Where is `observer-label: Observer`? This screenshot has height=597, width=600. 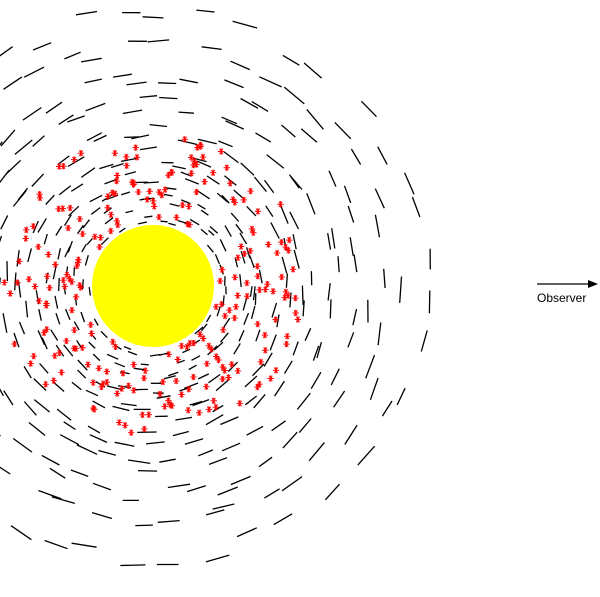
observer-label: Observer is located at coordinates (561, 298).